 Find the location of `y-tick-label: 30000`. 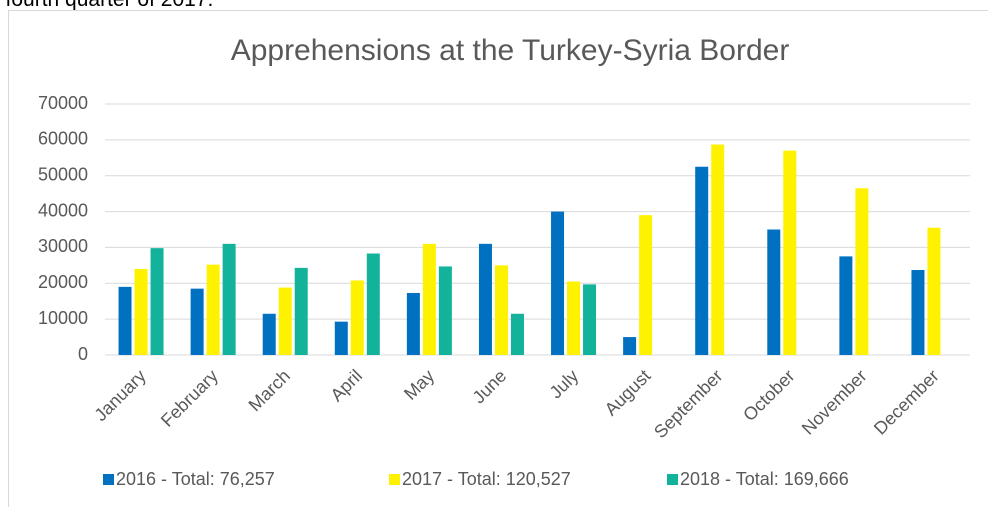

y-tick-label: 30000 is located at coordinates (63, 246).